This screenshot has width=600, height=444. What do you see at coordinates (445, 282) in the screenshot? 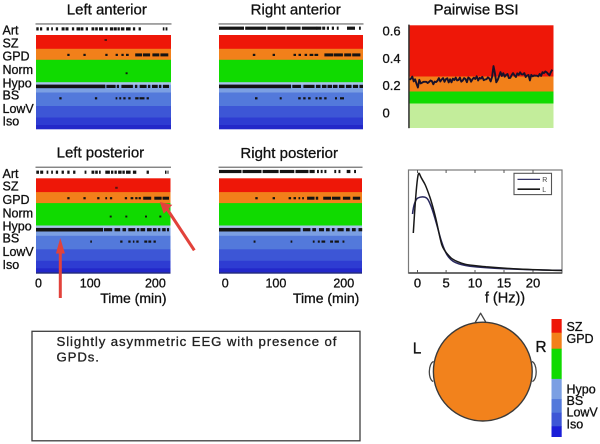
I see `svg-text: 5` at bounding box center [445, 282].